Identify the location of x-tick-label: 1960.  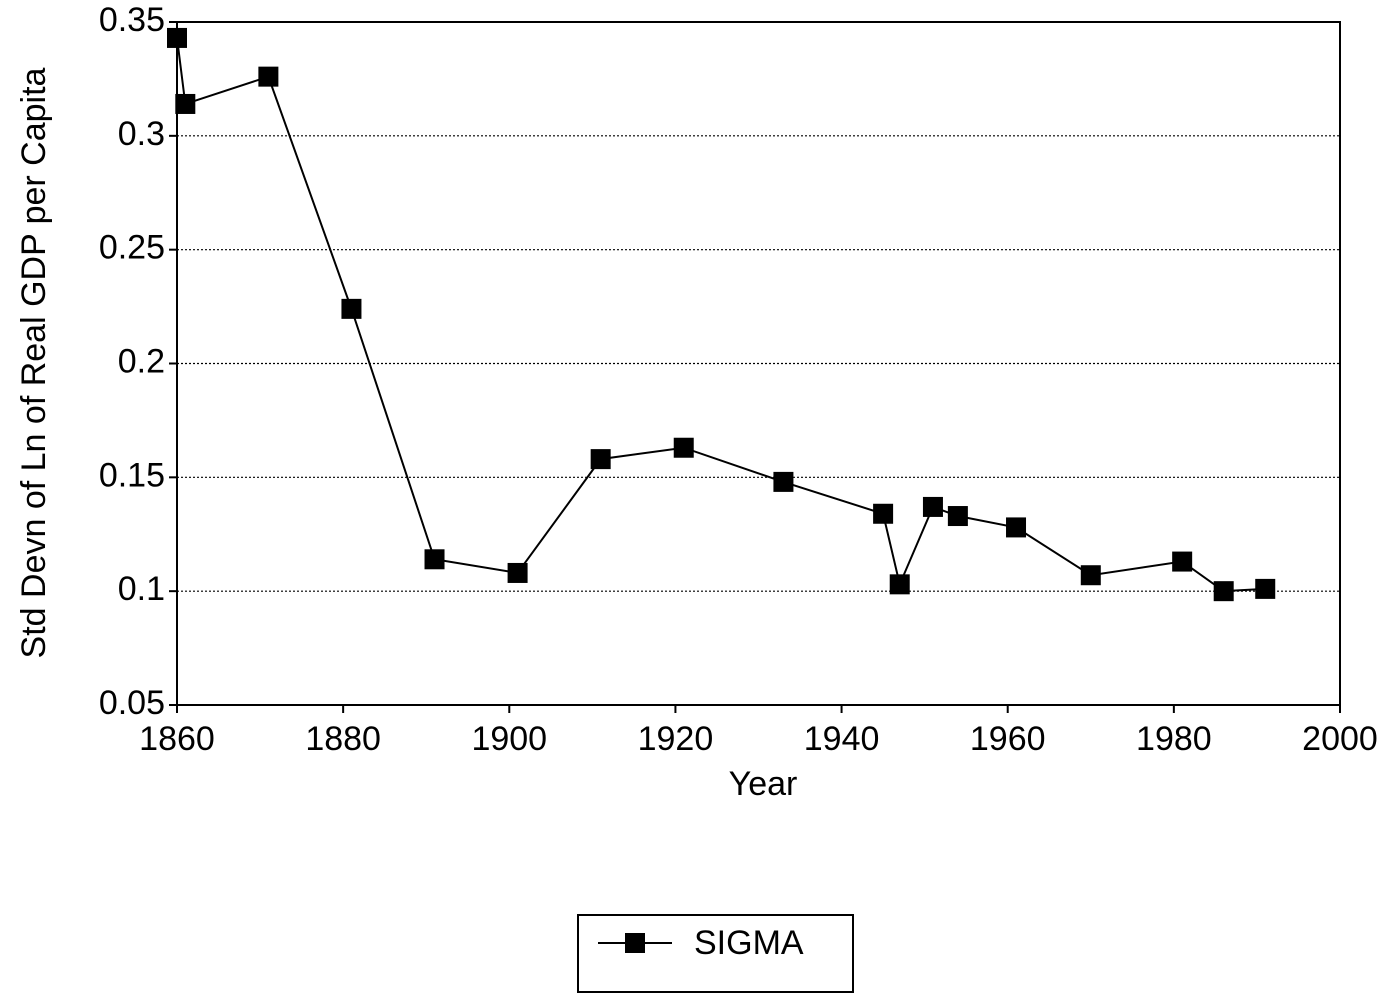
(1008, 739).